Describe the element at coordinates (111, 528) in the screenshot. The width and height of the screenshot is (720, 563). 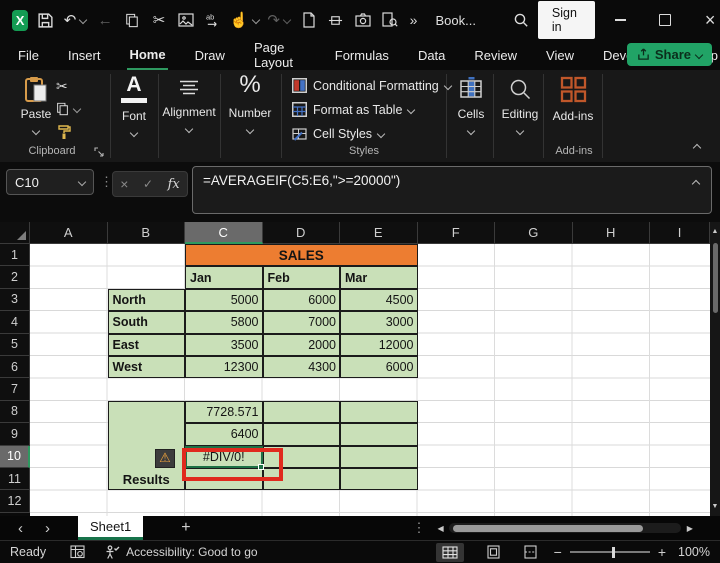
I see `sheet-tab-sheet1: Sheet1` at that location.